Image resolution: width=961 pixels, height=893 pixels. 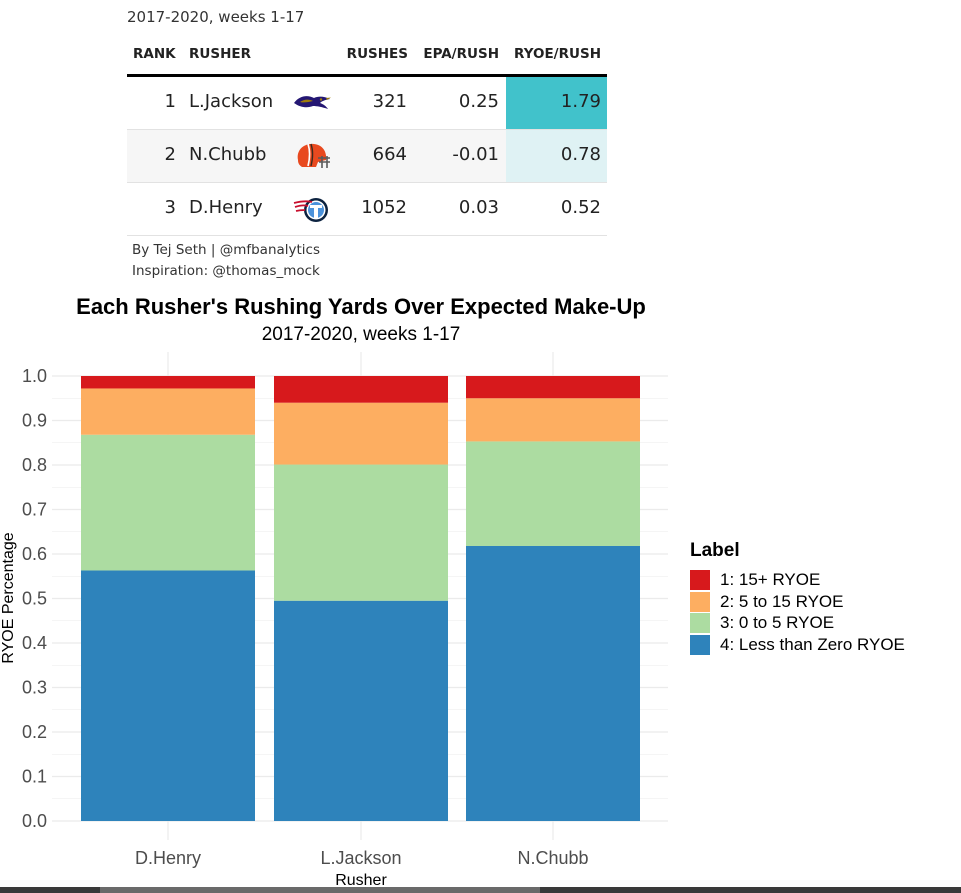 I want to click on legend-title: Label, so click(x=715, y=550).